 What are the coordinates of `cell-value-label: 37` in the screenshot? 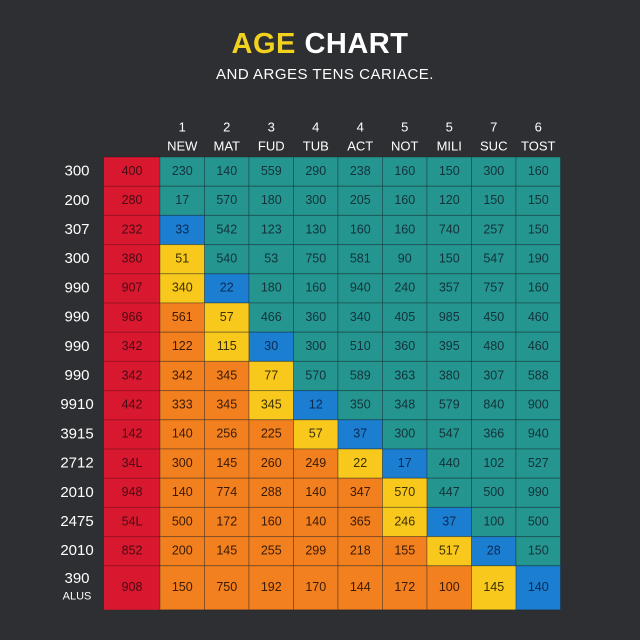 It's located at (449, 521).